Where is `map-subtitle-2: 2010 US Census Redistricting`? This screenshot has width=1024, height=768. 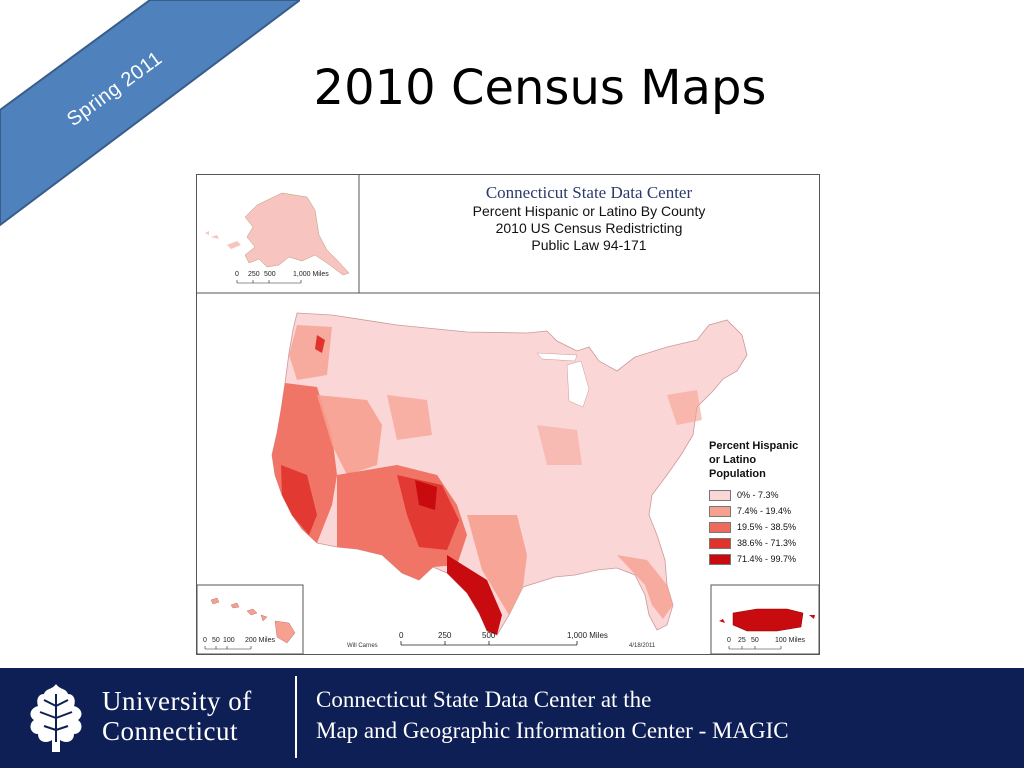
map-subtitle-2: 2010 US Census Redistricting is located at coordinates (589, 228).